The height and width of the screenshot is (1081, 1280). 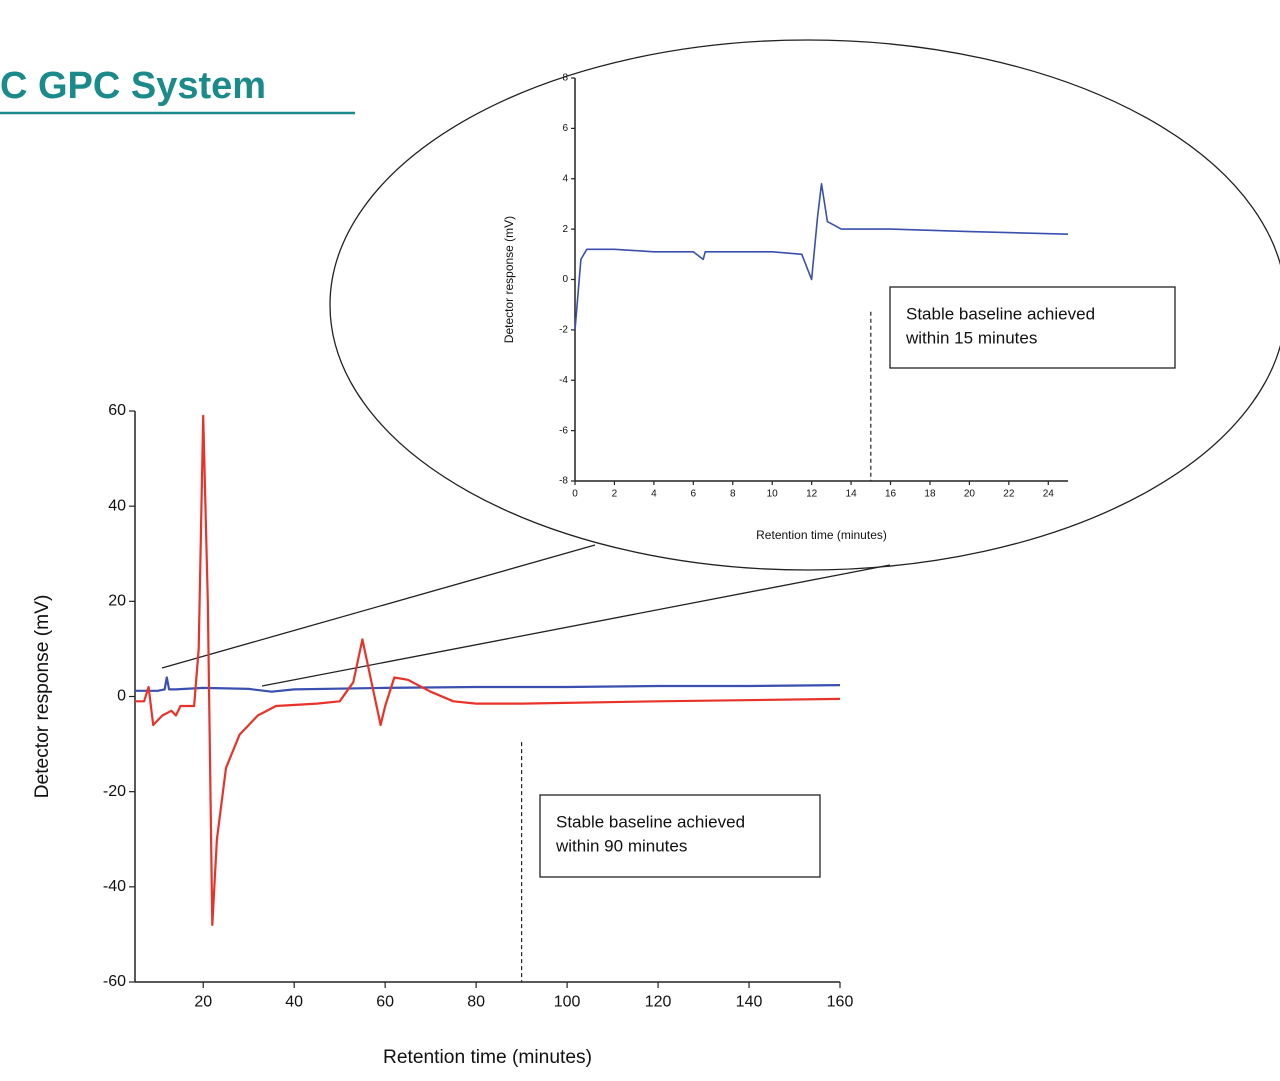 I want to click on annotation-text: within 90 minutes, so click(x=621, y=845).